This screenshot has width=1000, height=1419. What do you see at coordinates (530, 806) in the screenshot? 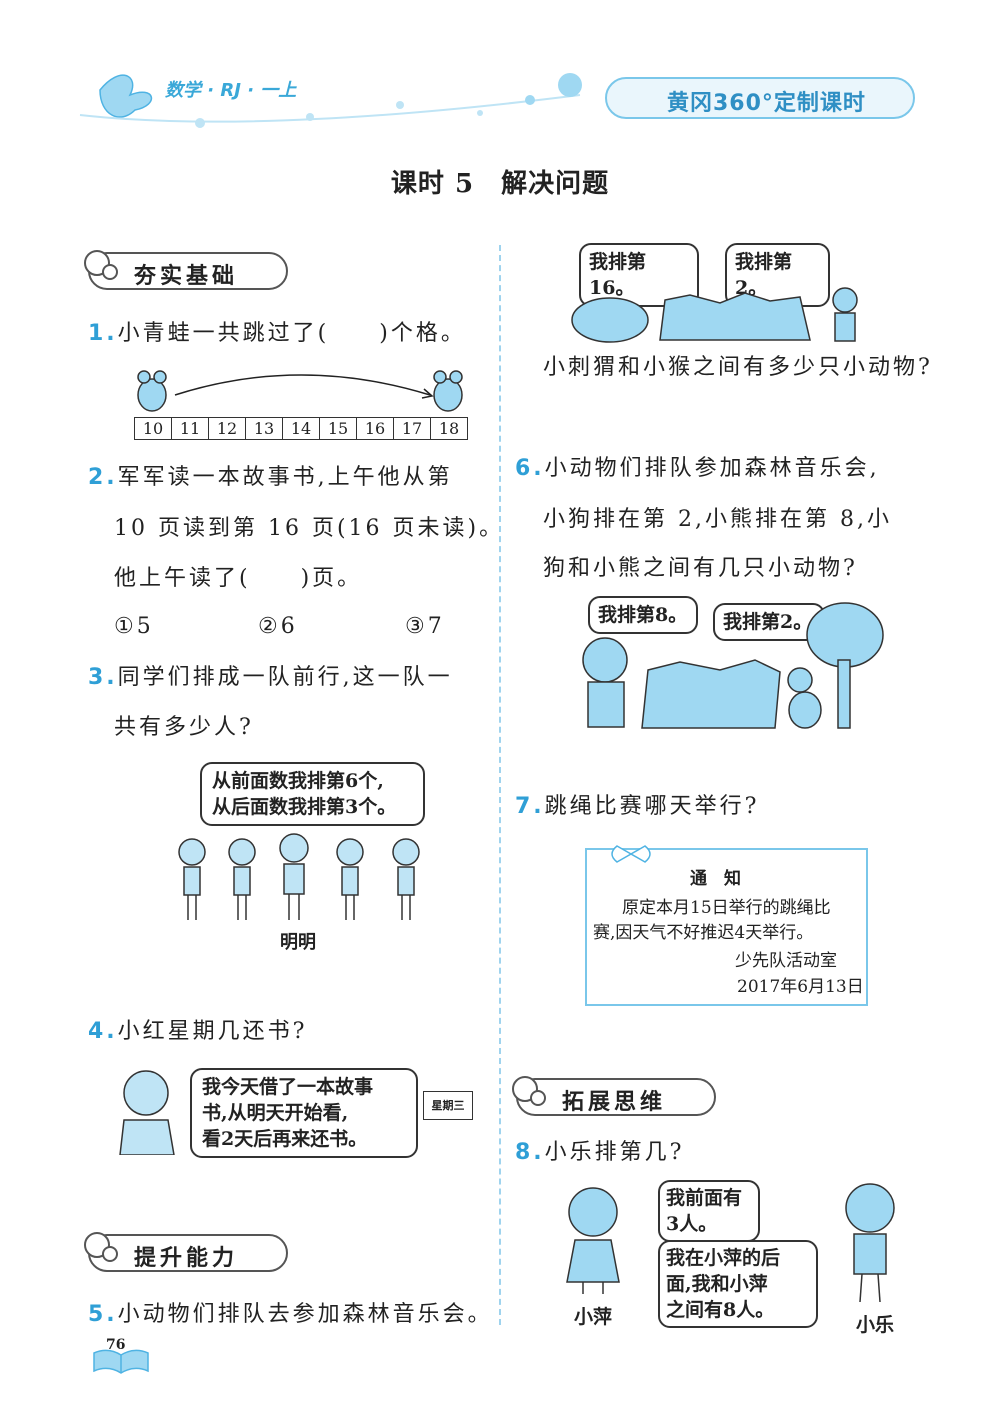
I see `q7-number: 7.` at bounding box center [530, 806].